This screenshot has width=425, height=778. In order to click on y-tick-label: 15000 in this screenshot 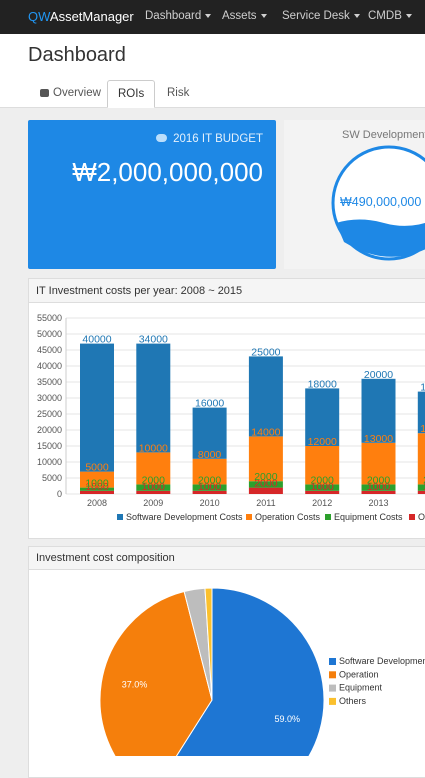, I will do `click(49, 446)`.